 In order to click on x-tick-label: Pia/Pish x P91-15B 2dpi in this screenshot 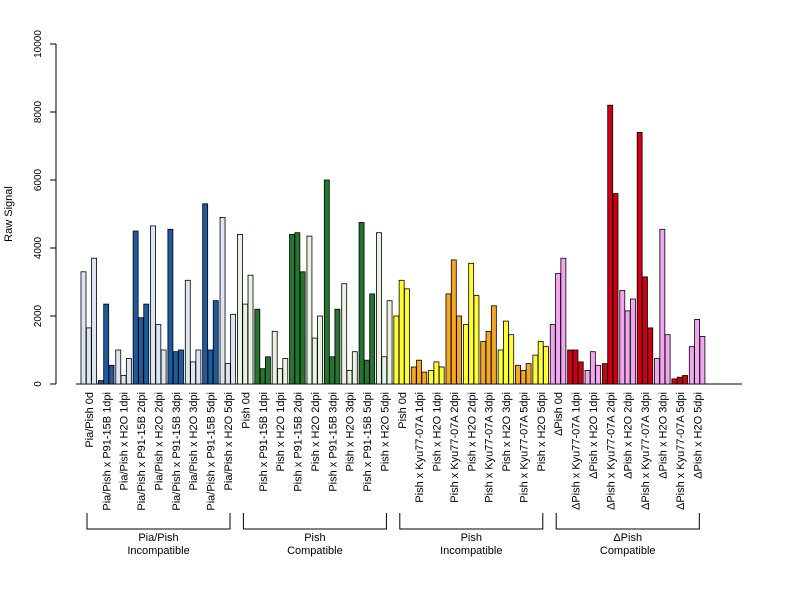, I will do `click(142, 451)`.